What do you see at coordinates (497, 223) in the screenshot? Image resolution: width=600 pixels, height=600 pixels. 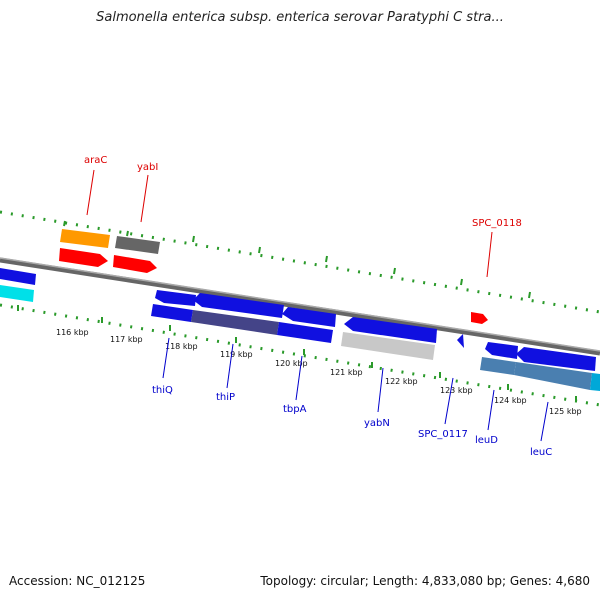 I see `label-SPC_0118: SPC_0118` at bounding box center [497, 223].